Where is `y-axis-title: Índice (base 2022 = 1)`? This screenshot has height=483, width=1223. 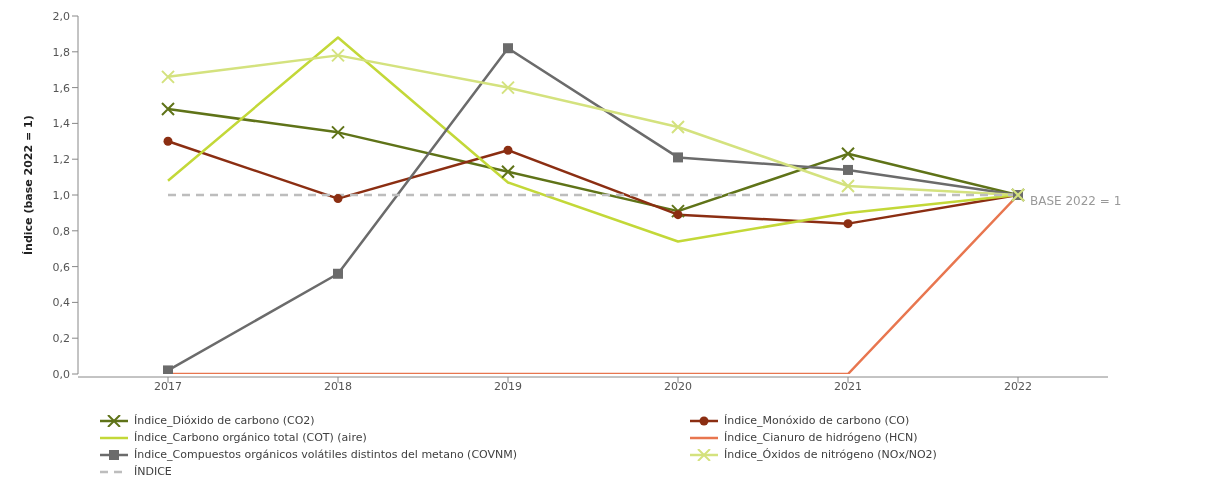
y-axis-title: Índice (base 2022 = 1) is located at coordinates (28, 185).